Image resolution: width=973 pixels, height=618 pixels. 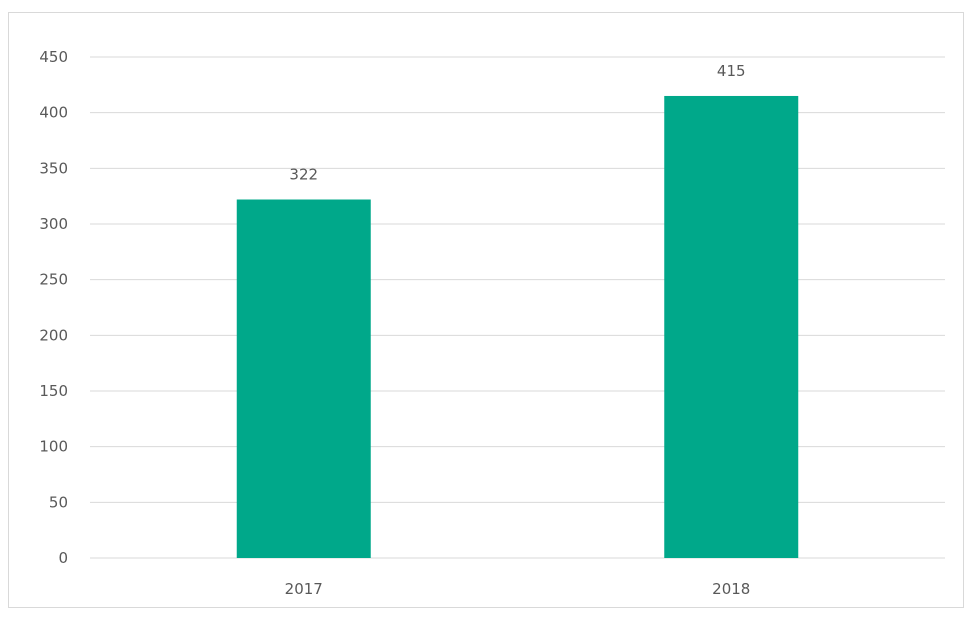 I want to click on y-tick-label: 300, so click(x=53, y=224).